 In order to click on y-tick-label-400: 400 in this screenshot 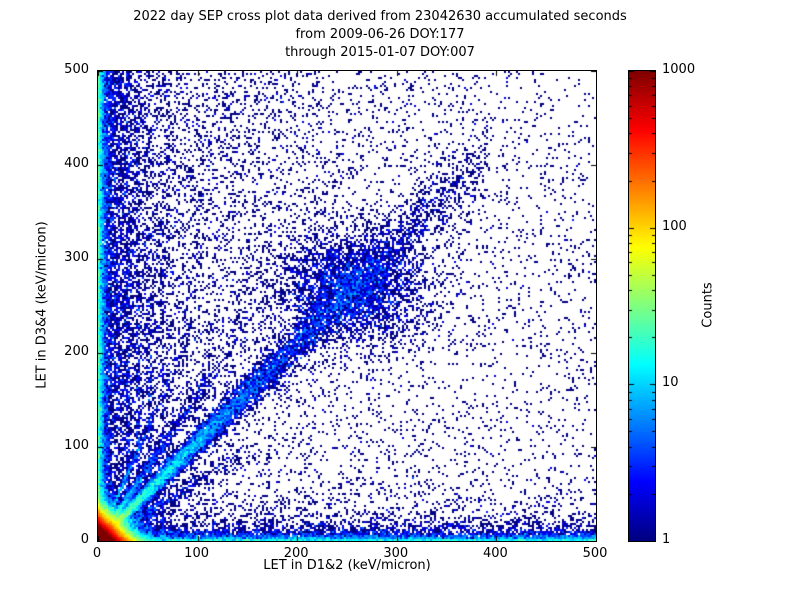, I will do `click(76, 163)`.